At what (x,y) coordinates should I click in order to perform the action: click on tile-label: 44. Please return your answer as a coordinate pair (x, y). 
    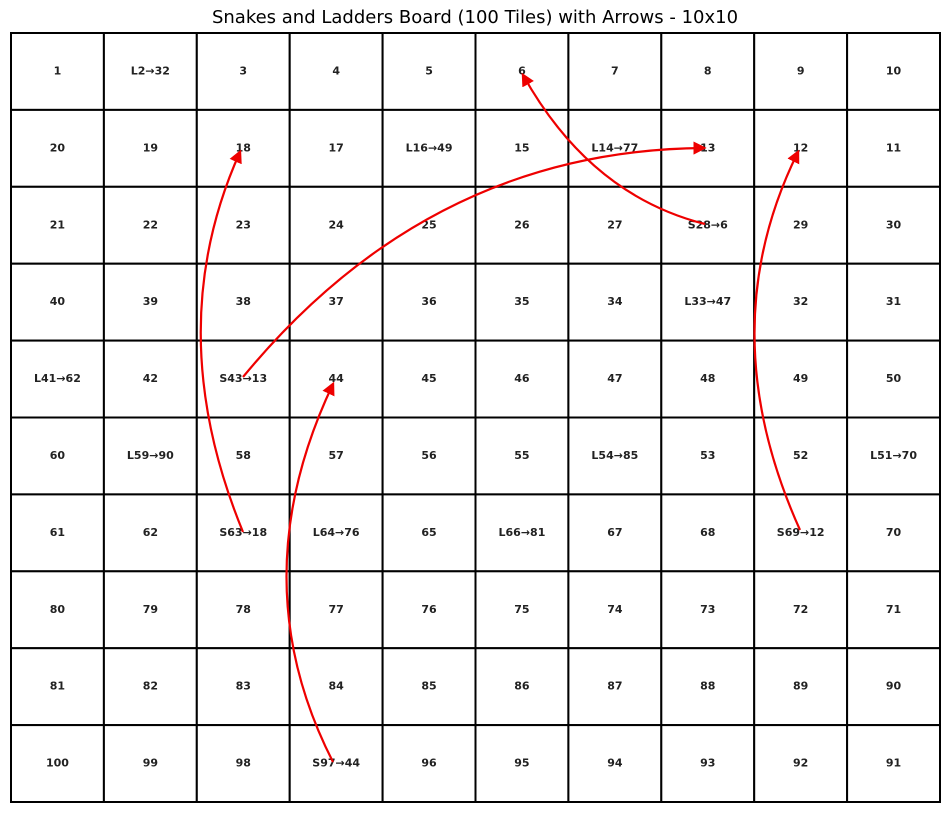
    Looking at the image, I should click on (336, 378).